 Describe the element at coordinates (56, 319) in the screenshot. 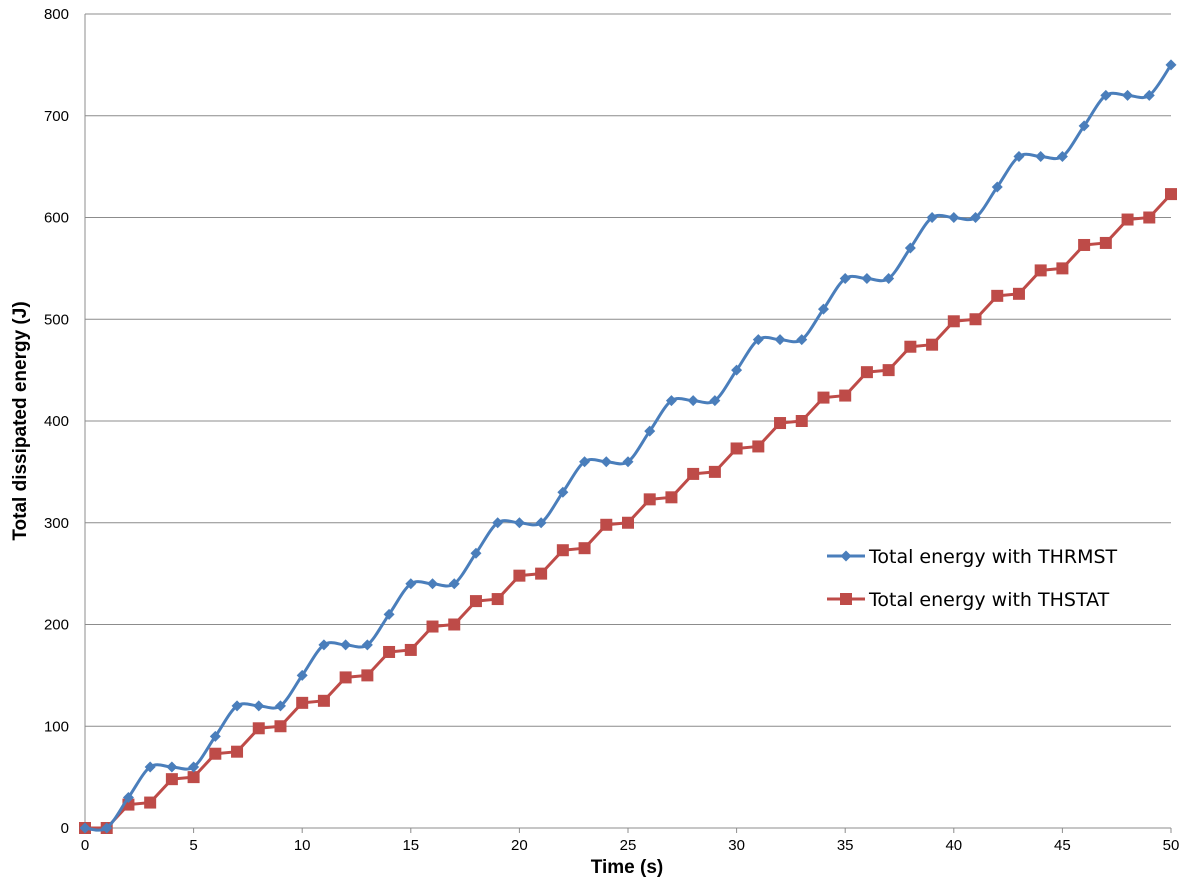

I see `y-tick-label: 500` at that location.